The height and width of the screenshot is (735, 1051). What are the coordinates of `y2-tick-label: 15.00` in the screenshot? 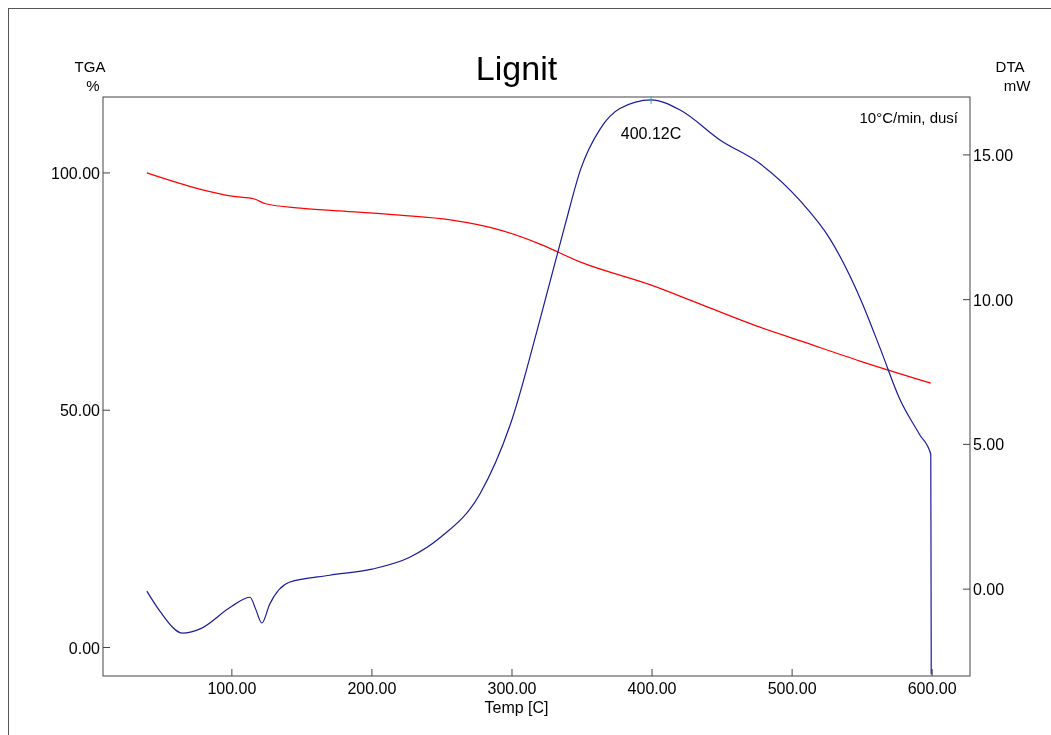 It's located at (993, 155).